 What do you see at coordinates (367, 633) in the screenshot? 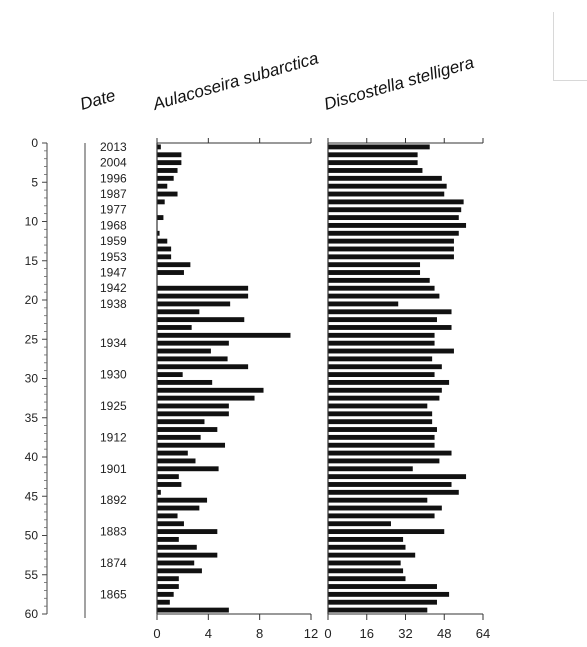
I see `x-tick-label: 16` at bounding box center [367, 633].